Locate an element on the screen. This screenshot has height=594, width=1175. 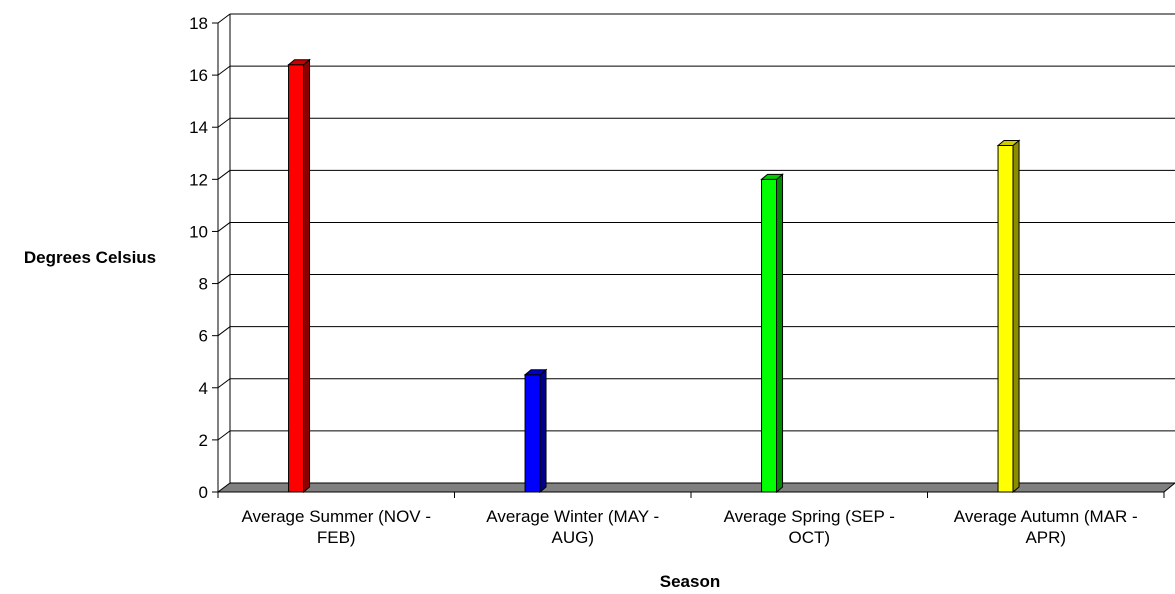
y-tick-label: 2 is located at coordinates (203, 440).